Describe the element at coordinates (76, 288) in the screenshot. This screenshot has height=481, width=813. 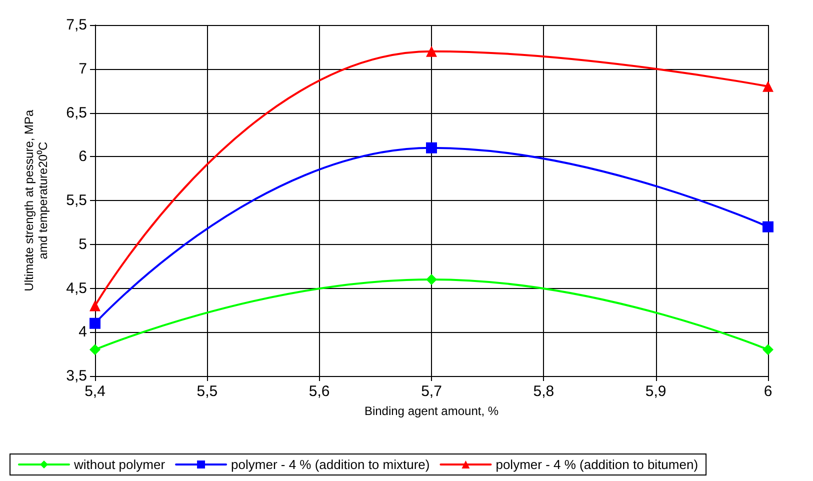
I see `y-tick-label: 4,5` at that location.